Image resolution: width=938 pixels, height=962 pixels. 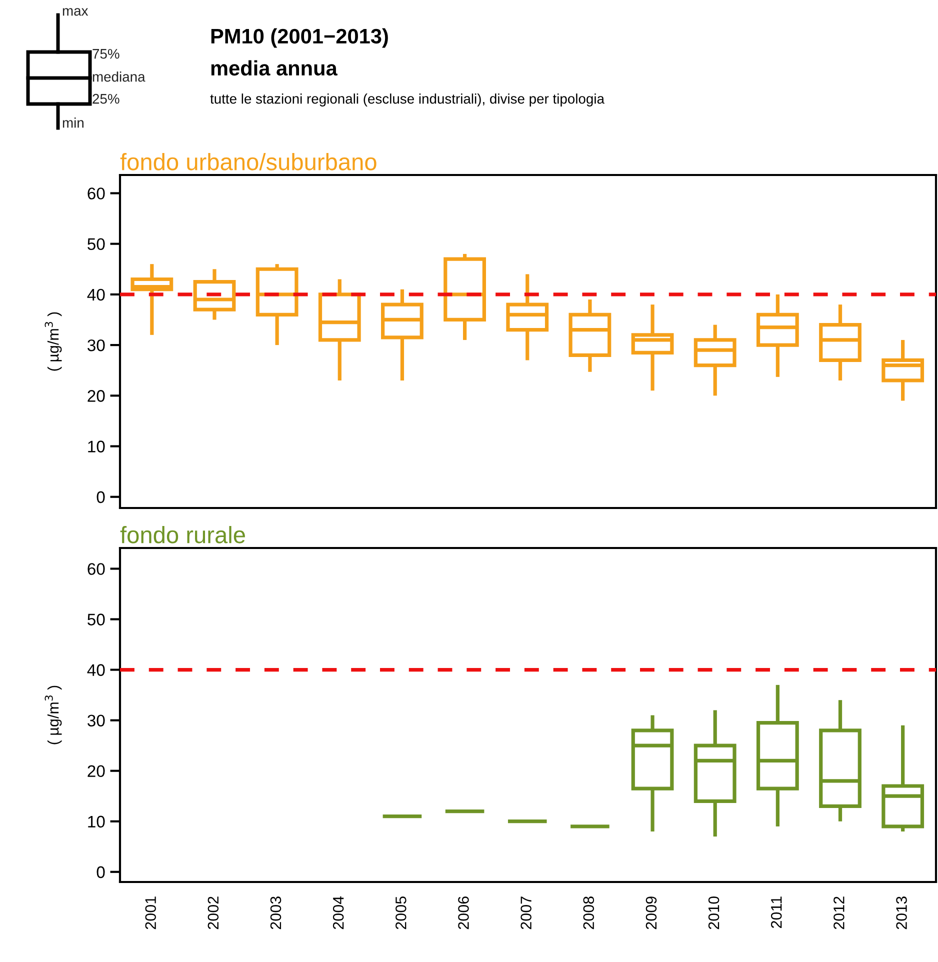 I want to click on text: media annua, so click(x=274, y=68).